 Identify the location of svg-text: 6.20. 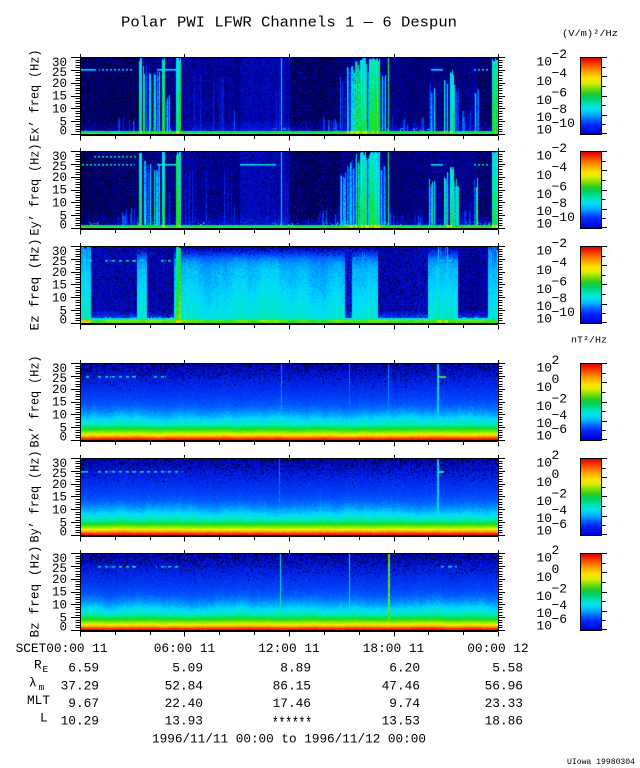
(404, 668).